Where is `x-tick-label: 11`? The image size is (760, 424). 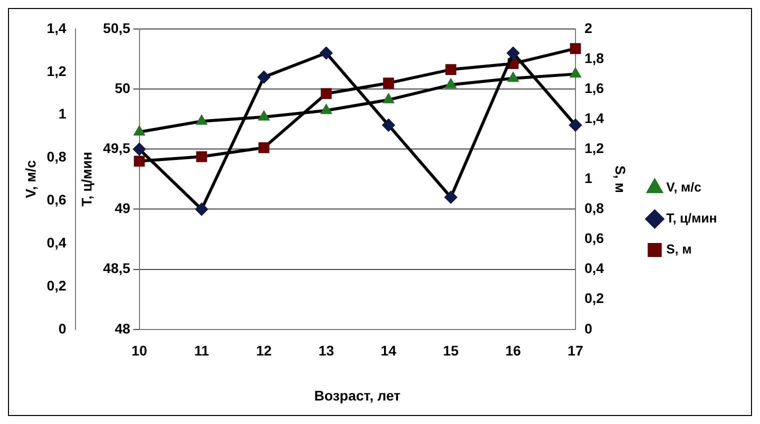
x-tick-label: 11 is located at coordinates (202, 350).